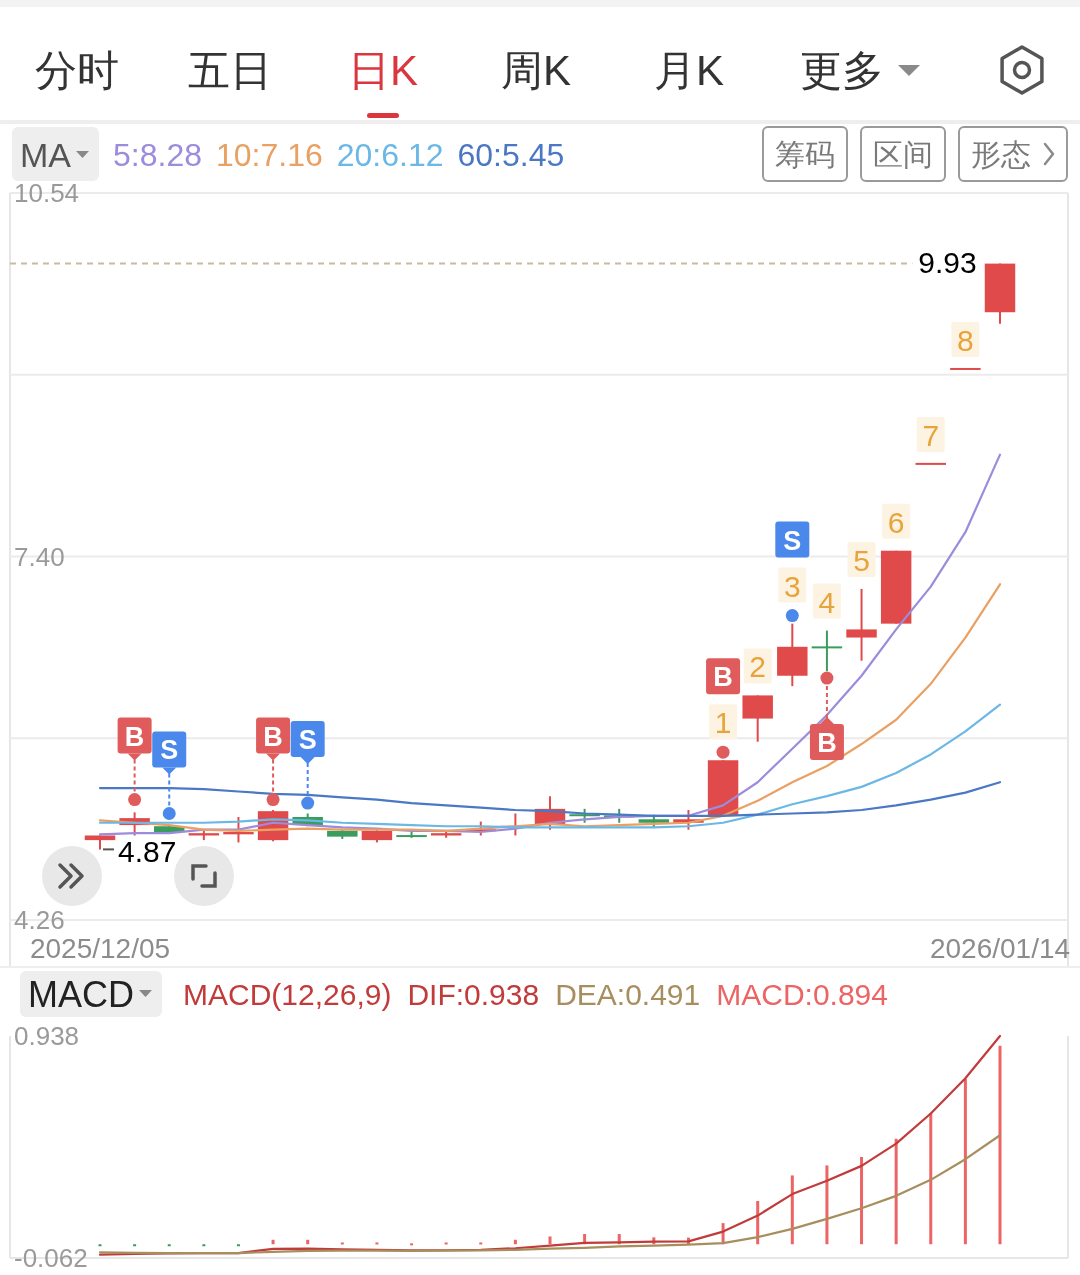  I want to click on ref-line-label: 9.93, so click(947, 262).